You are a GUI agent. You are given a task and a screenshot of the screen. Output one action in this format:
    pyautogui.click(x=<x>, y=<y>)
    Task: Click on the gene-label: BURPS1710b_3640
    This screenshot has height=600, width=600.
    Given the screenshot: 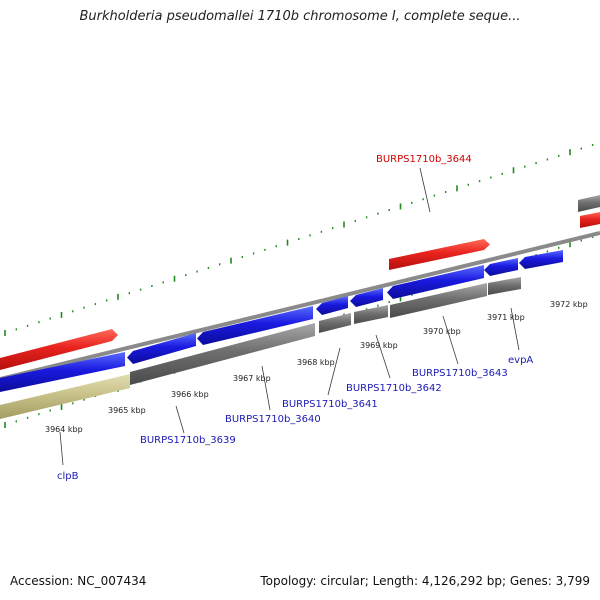 What is the action you would take?
    pyautogui.click(x=273, y=419)
    